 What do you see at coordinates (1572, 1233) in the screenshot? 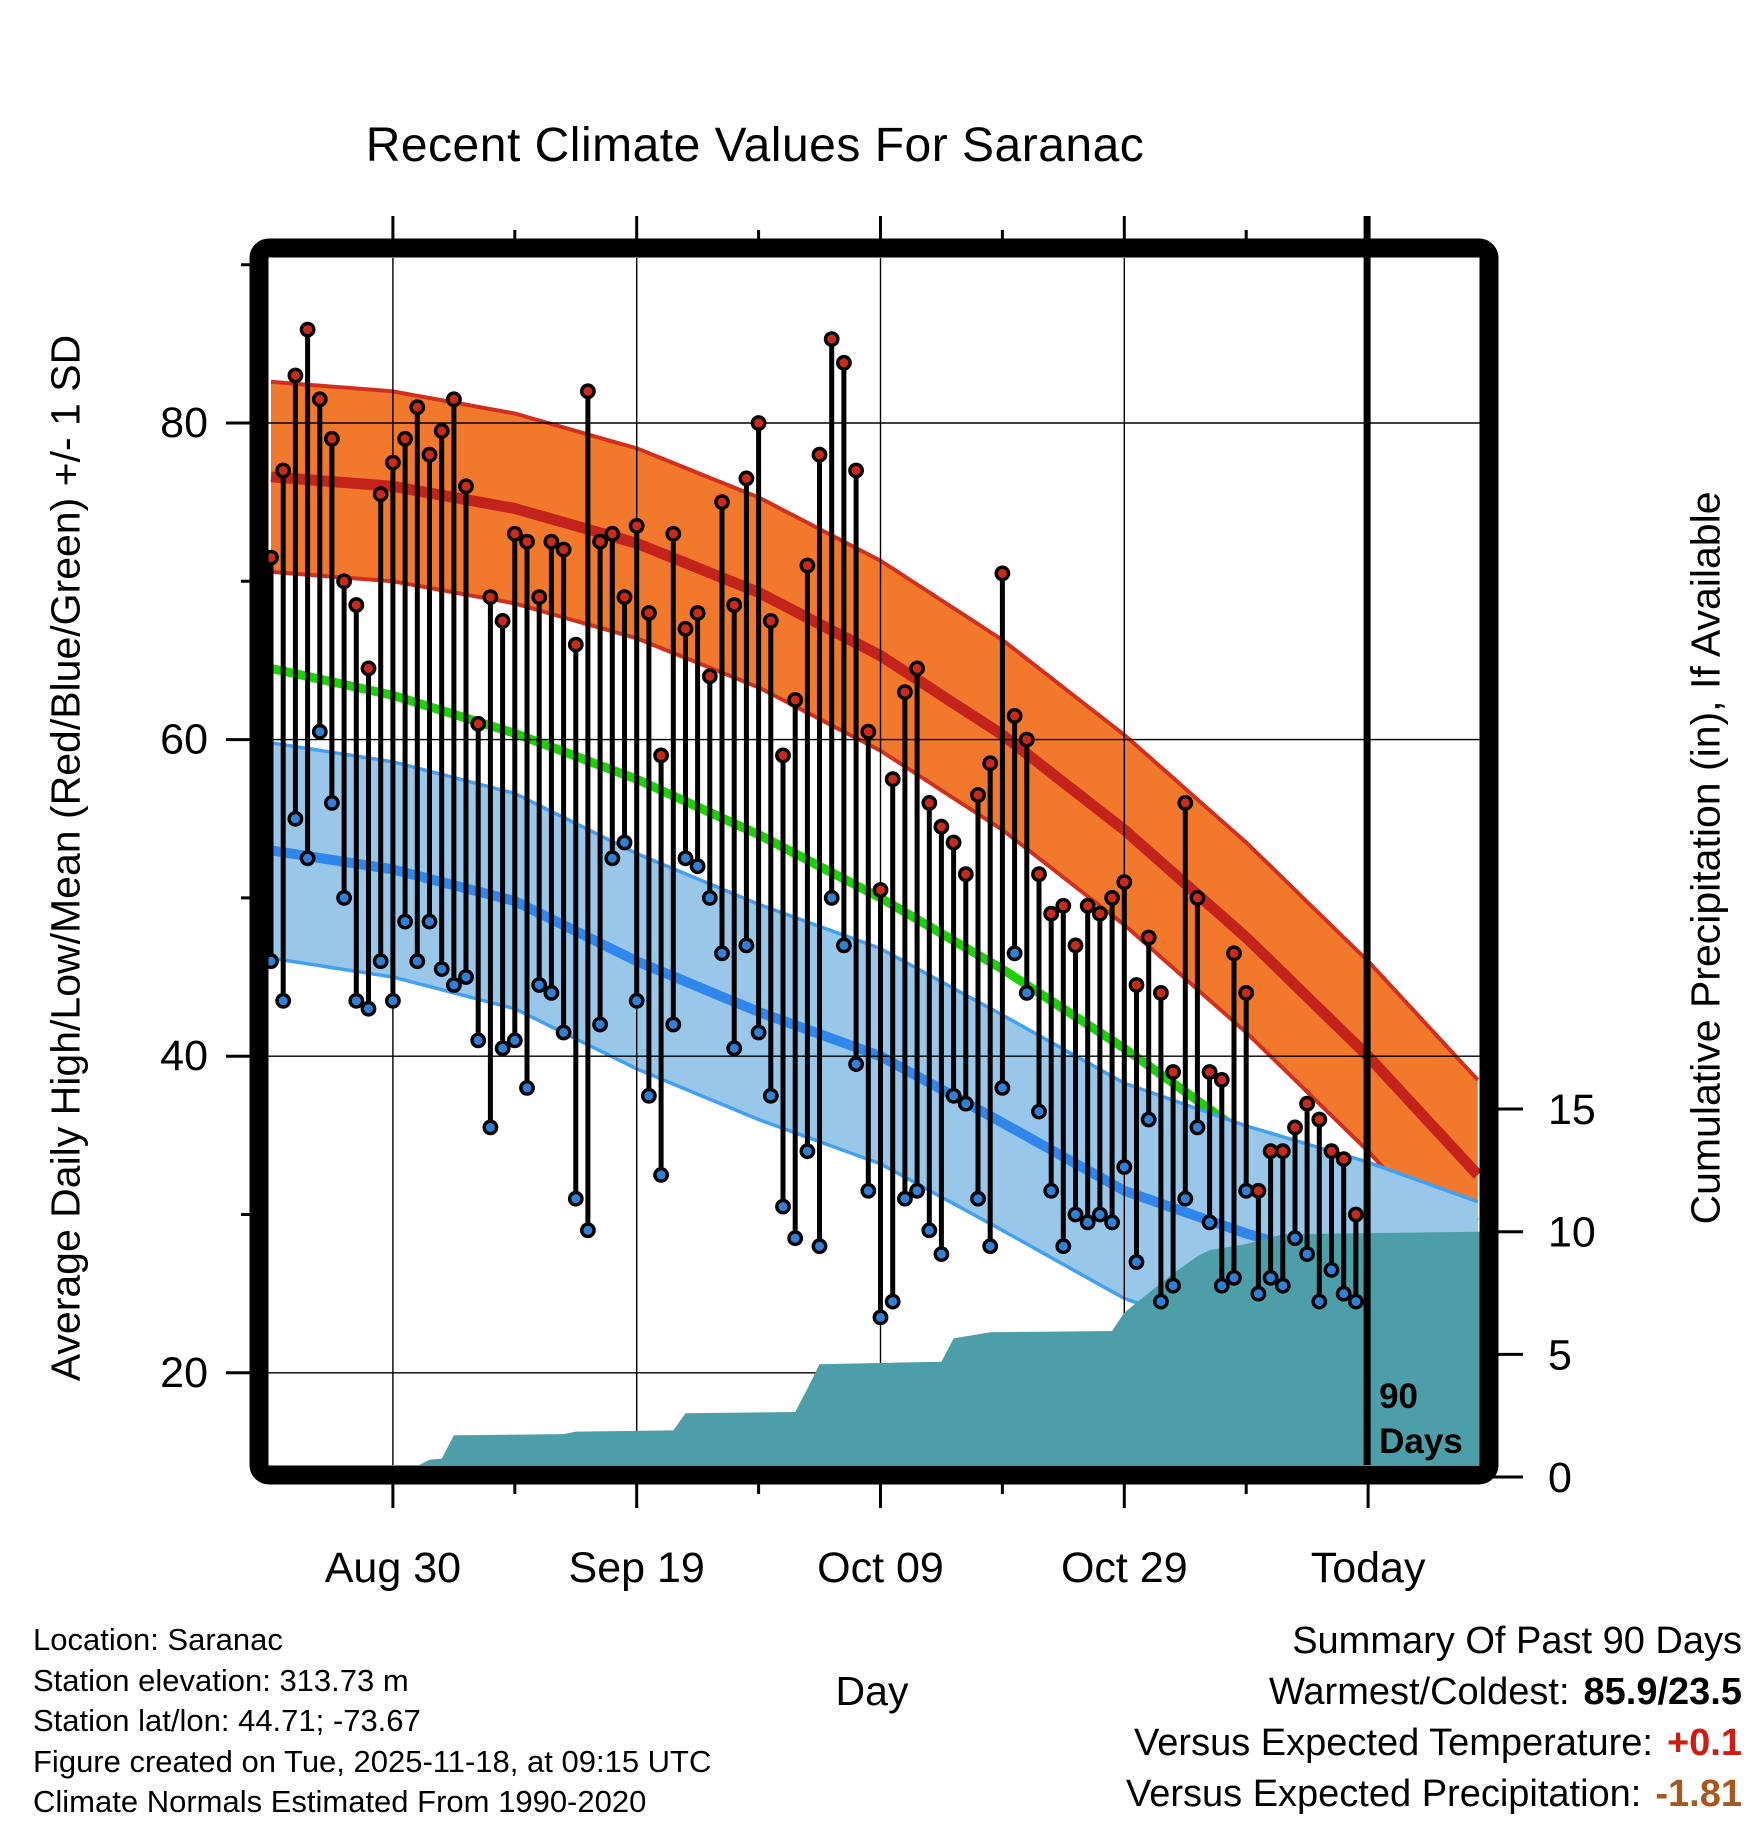
I see `y-right-tick-label: 10` at bounding box center [1572, 1233].